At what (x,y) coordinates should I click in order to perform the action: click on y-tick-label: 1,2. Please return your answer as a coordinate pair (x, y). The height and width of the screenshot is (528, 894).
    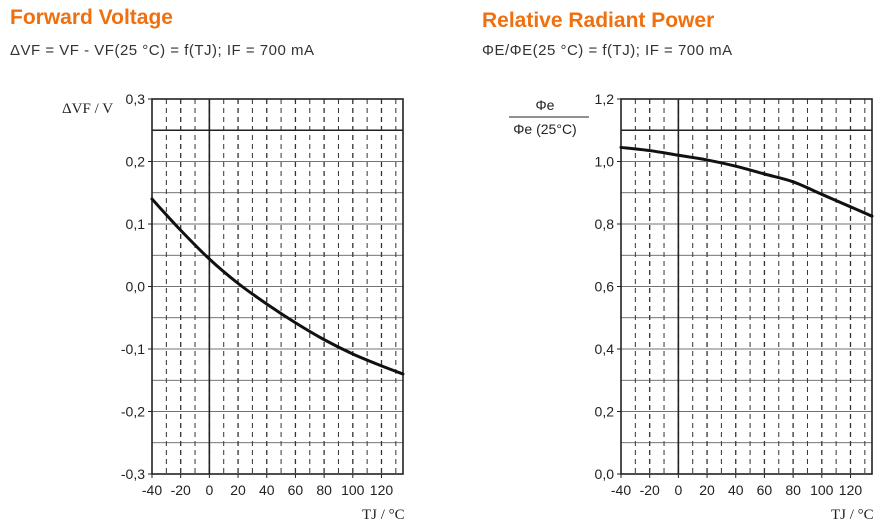
    Looking at the image, I should click on (605, 99).